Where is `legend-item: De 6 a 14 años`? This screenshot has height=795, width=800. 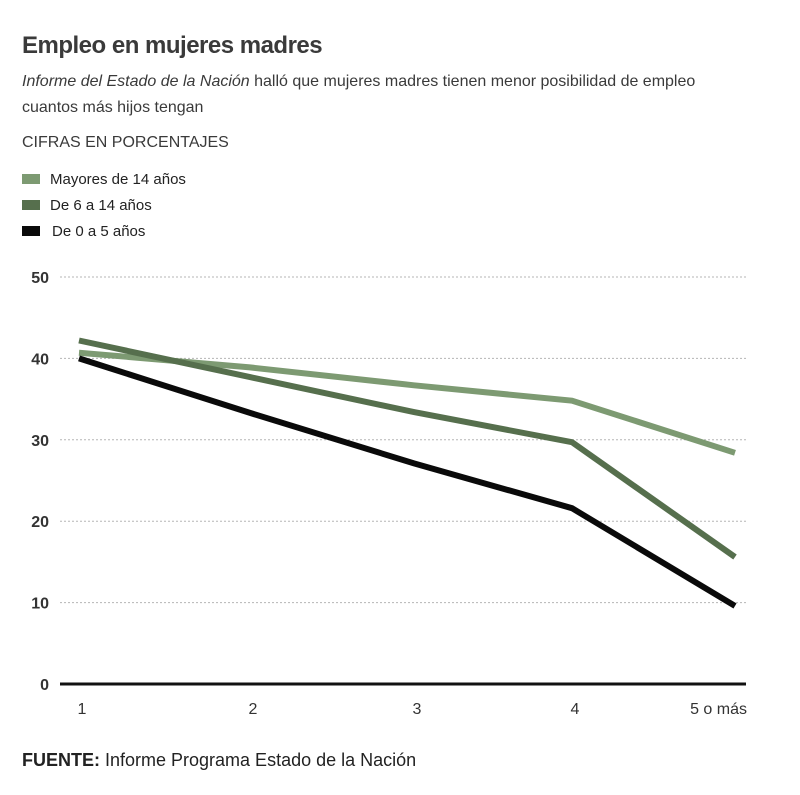
legend-item: De 6 a 14 años is located at coordinates (104, 205).